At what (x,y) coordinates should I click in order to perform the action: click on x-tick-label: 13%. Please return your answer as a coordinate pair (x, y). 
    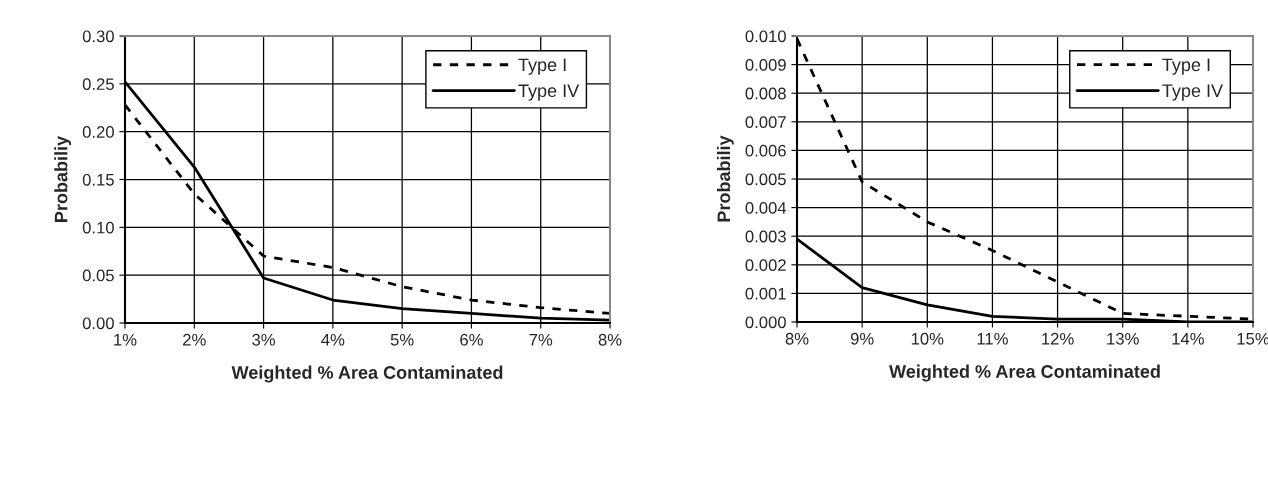
    Looking at the image, I should click on (1123, 338).